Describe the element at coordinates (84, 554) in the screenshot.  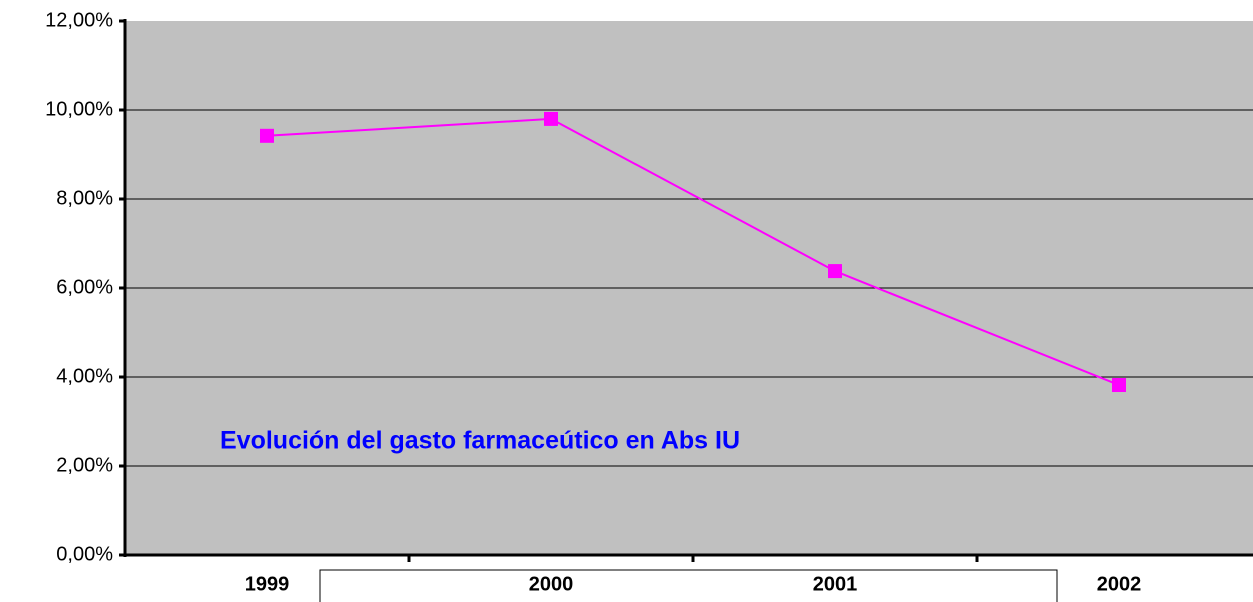
I see `y-tick-label: 0,00%` at that location.